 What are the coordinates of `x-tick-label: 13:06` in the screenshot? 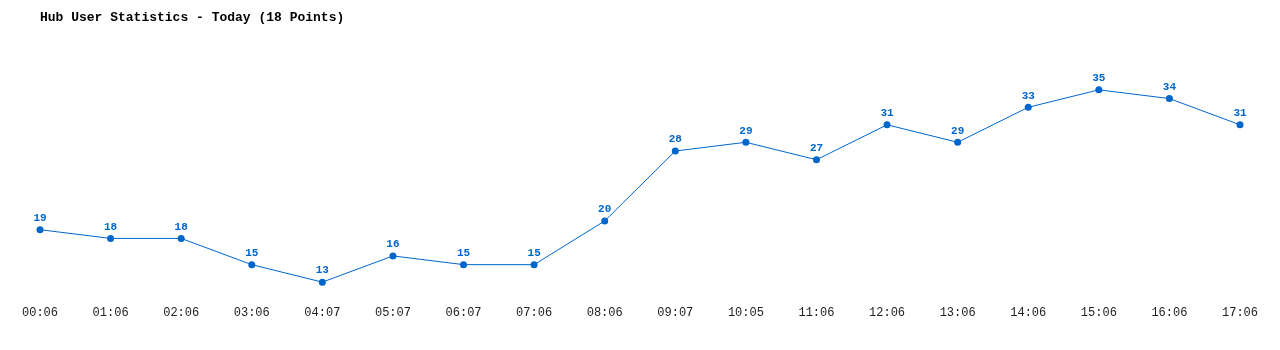 It's located at (957, 312).